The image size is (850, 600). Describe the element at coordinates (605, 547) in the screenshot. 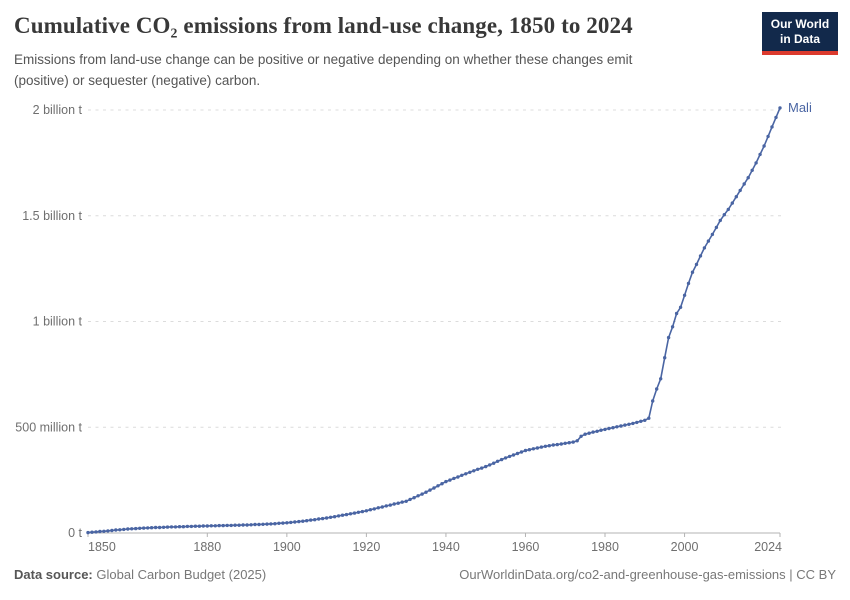

I see `x-tick-label: 1980` at that location.